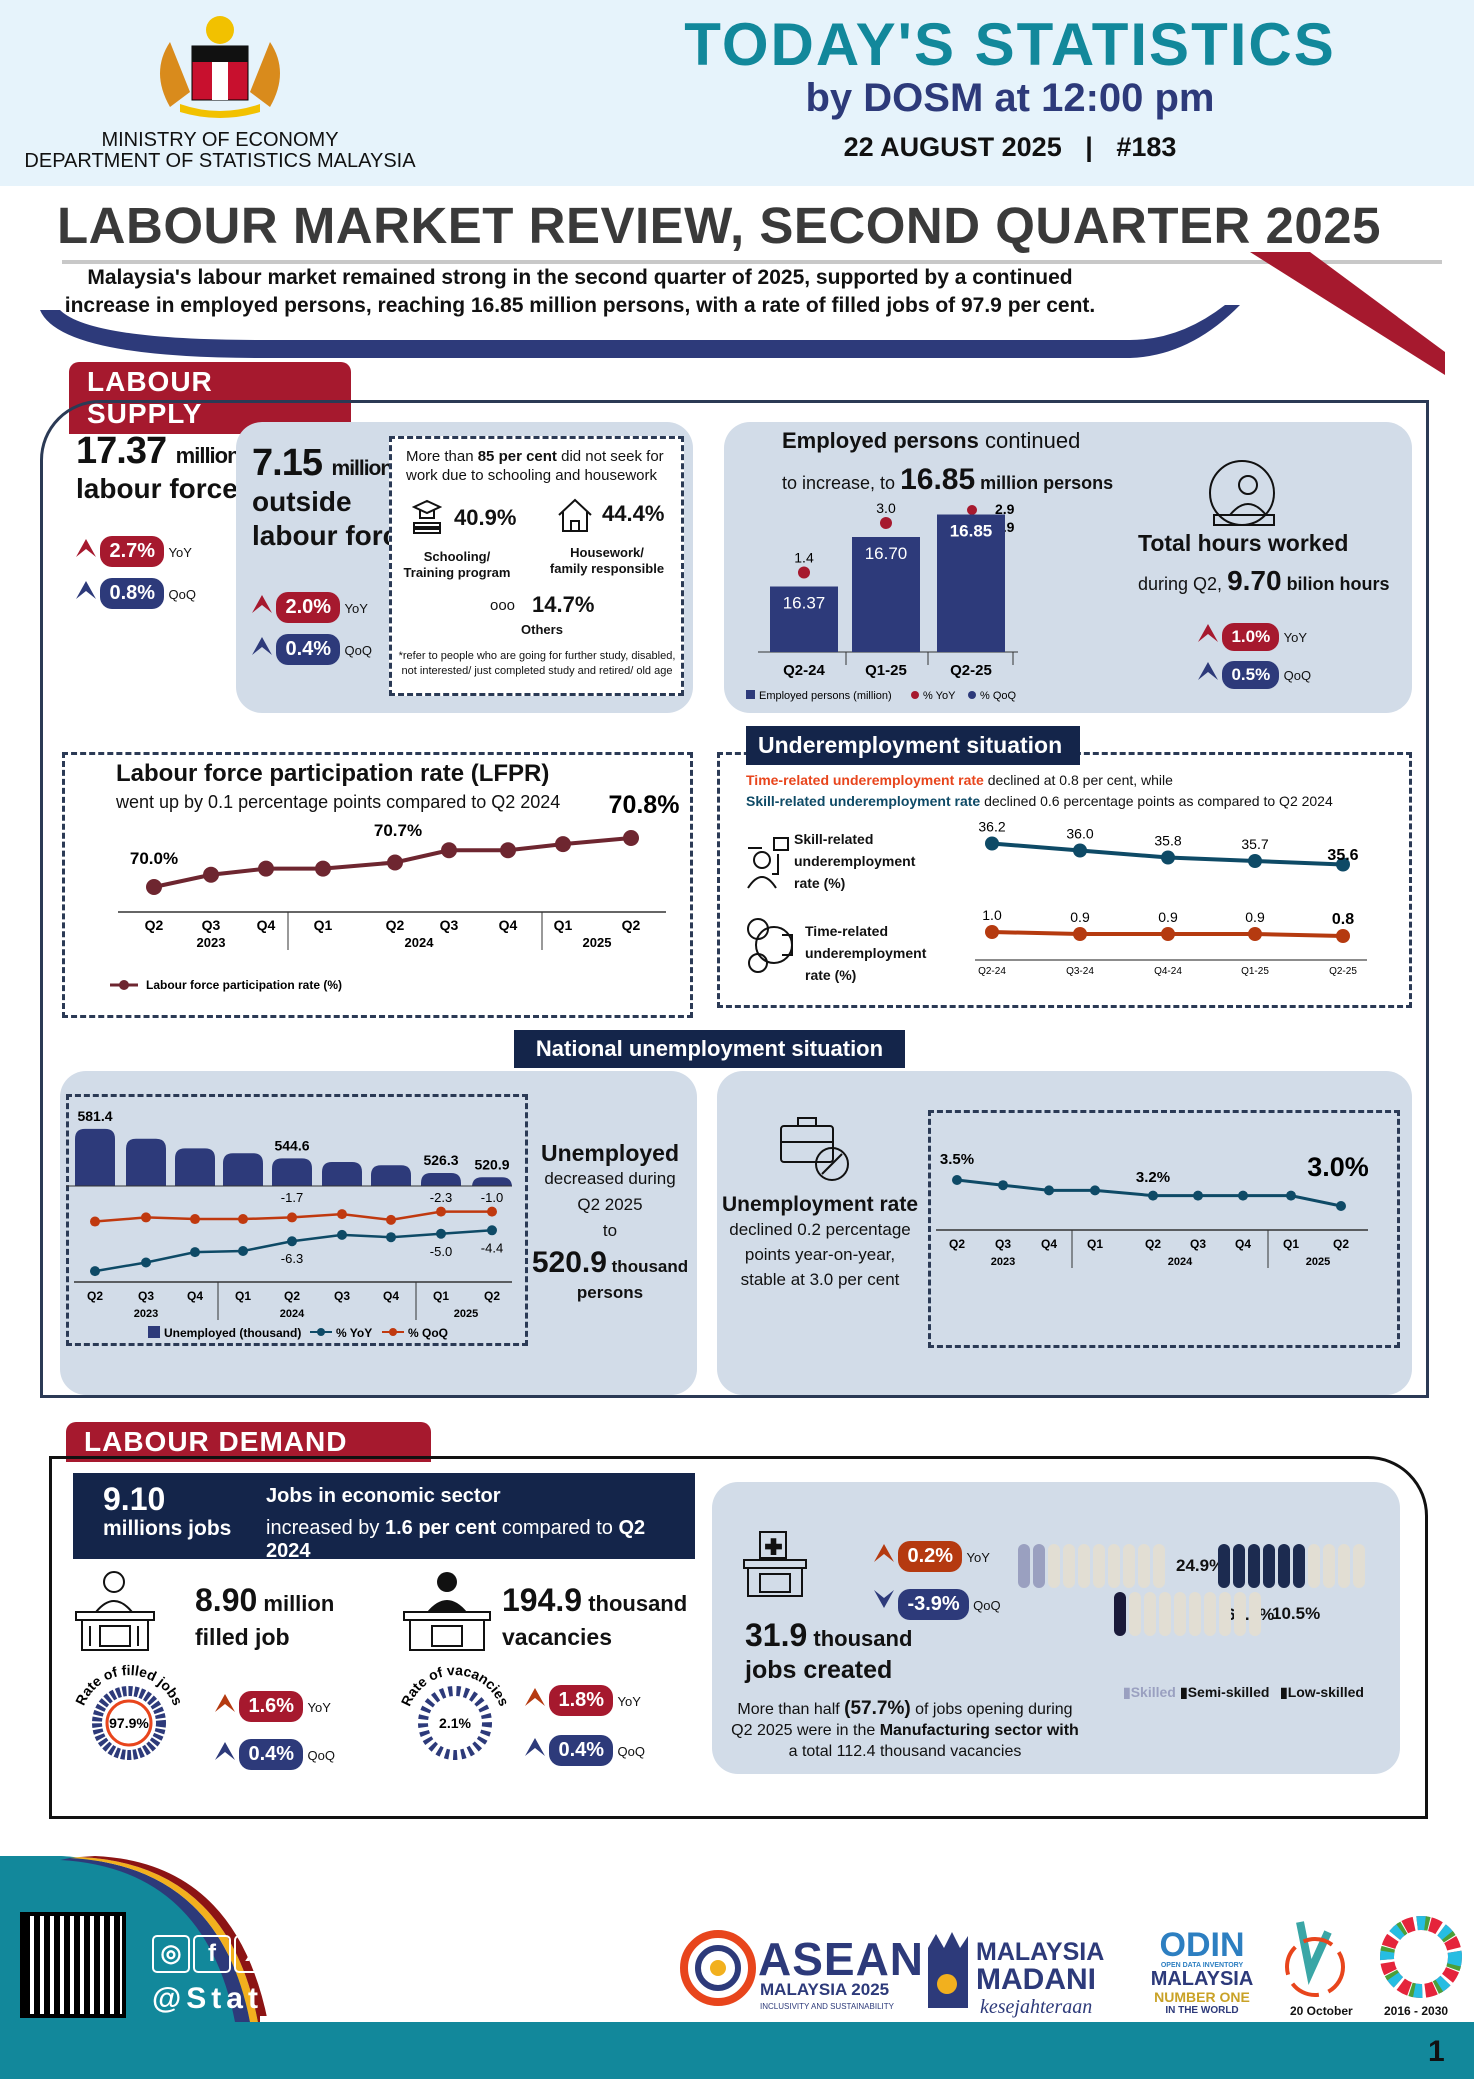 The height and width of the screenshot is (2079, 1474). I want to click on vacancies-yoy: 1.8%, so click(581, 1700).